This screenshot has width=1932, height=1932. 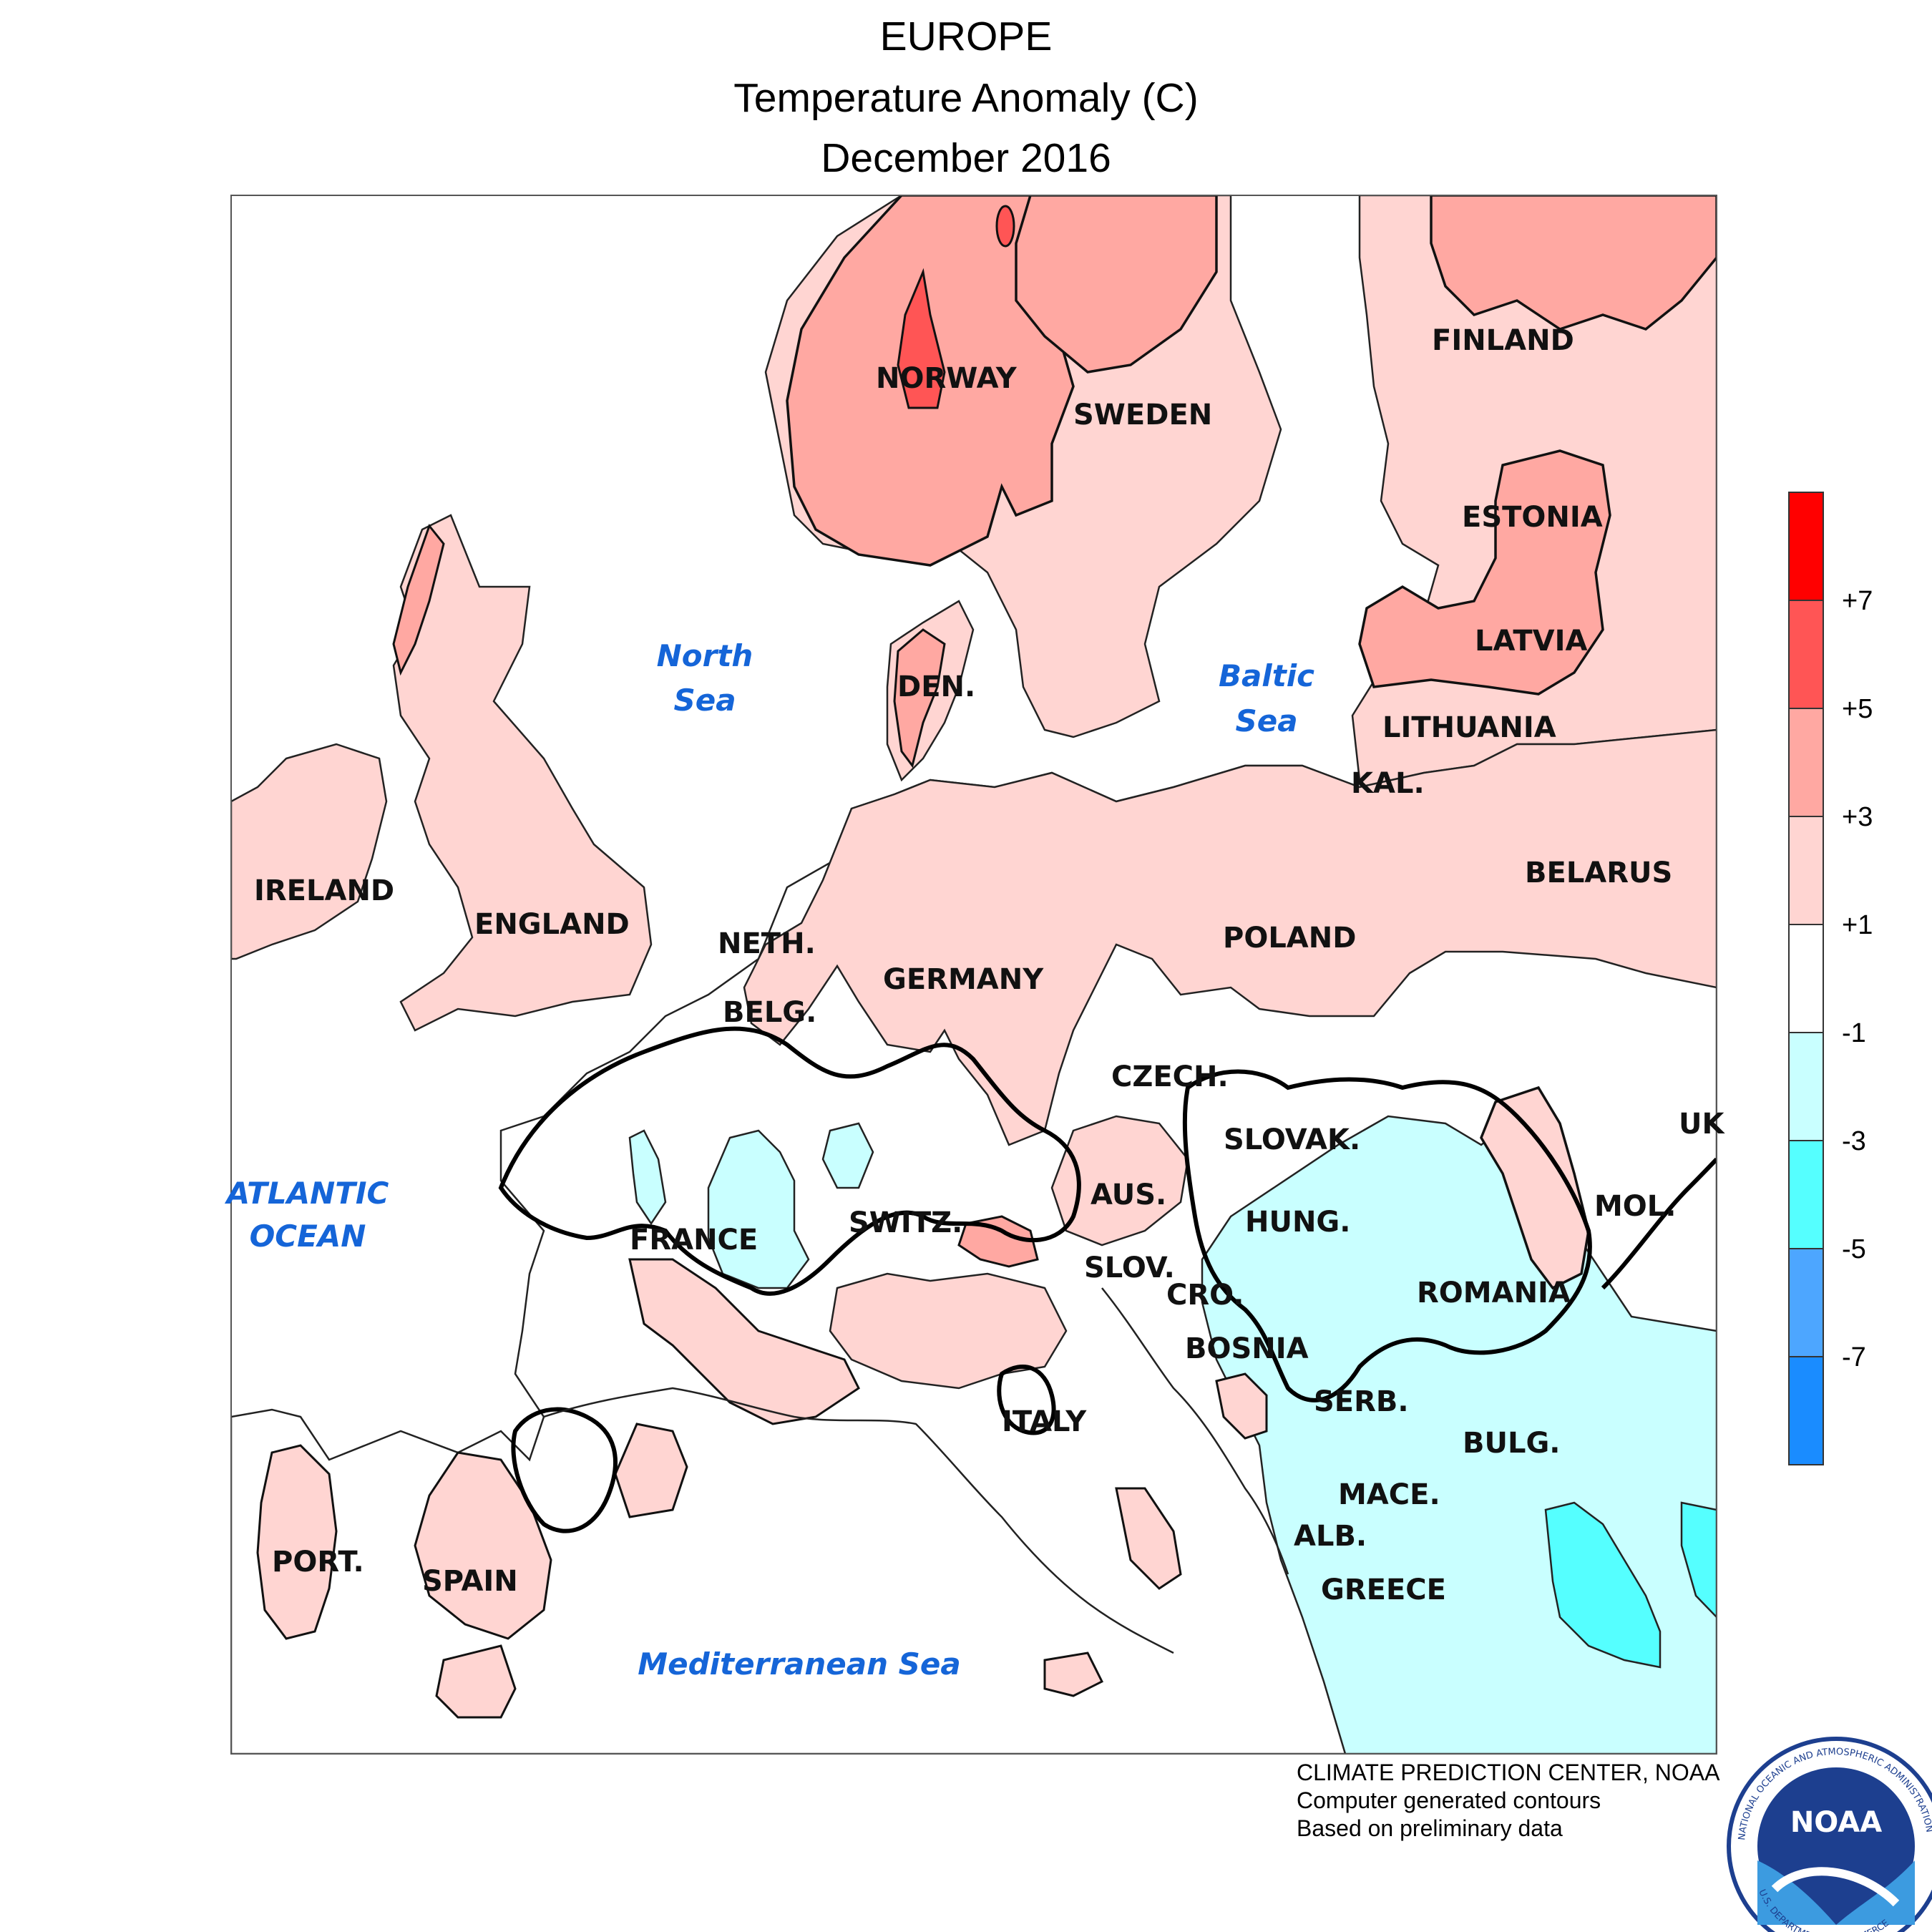 What do you see at coordinates (1535, 1187) in the screenshot?
I see `anomaly-romania-warm` at bounding box center [1535, 1187].